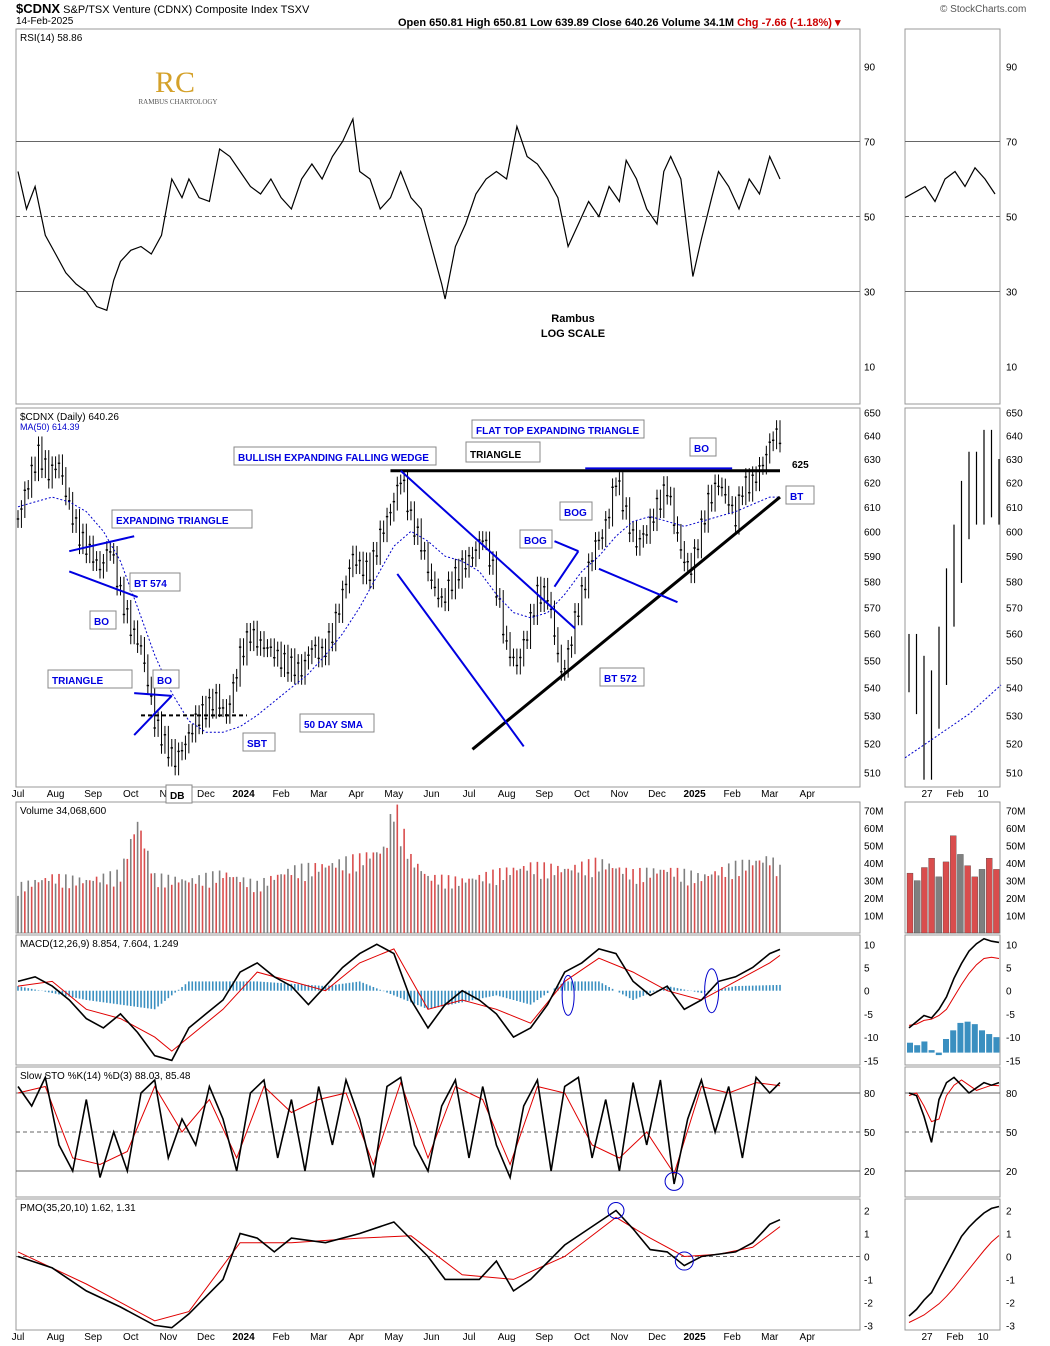  I want to click on label-triangle: TRIANGLE, so click(495, 455).